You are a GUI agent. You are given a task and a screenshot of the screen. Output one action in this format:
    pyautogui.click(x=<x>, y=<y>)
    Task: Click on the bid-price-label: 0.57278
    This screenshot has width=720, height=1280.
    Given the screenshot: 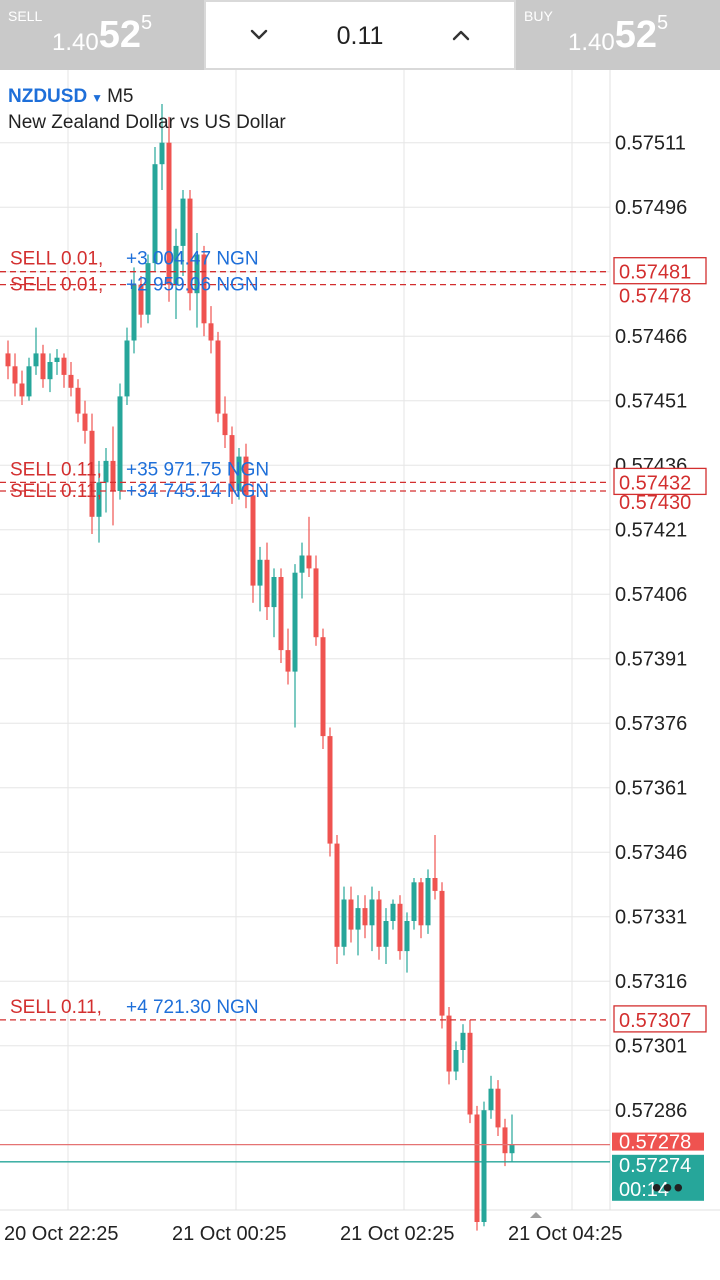 What is the action you would take?
    pyautogui.click(x=655, y=1143)
    